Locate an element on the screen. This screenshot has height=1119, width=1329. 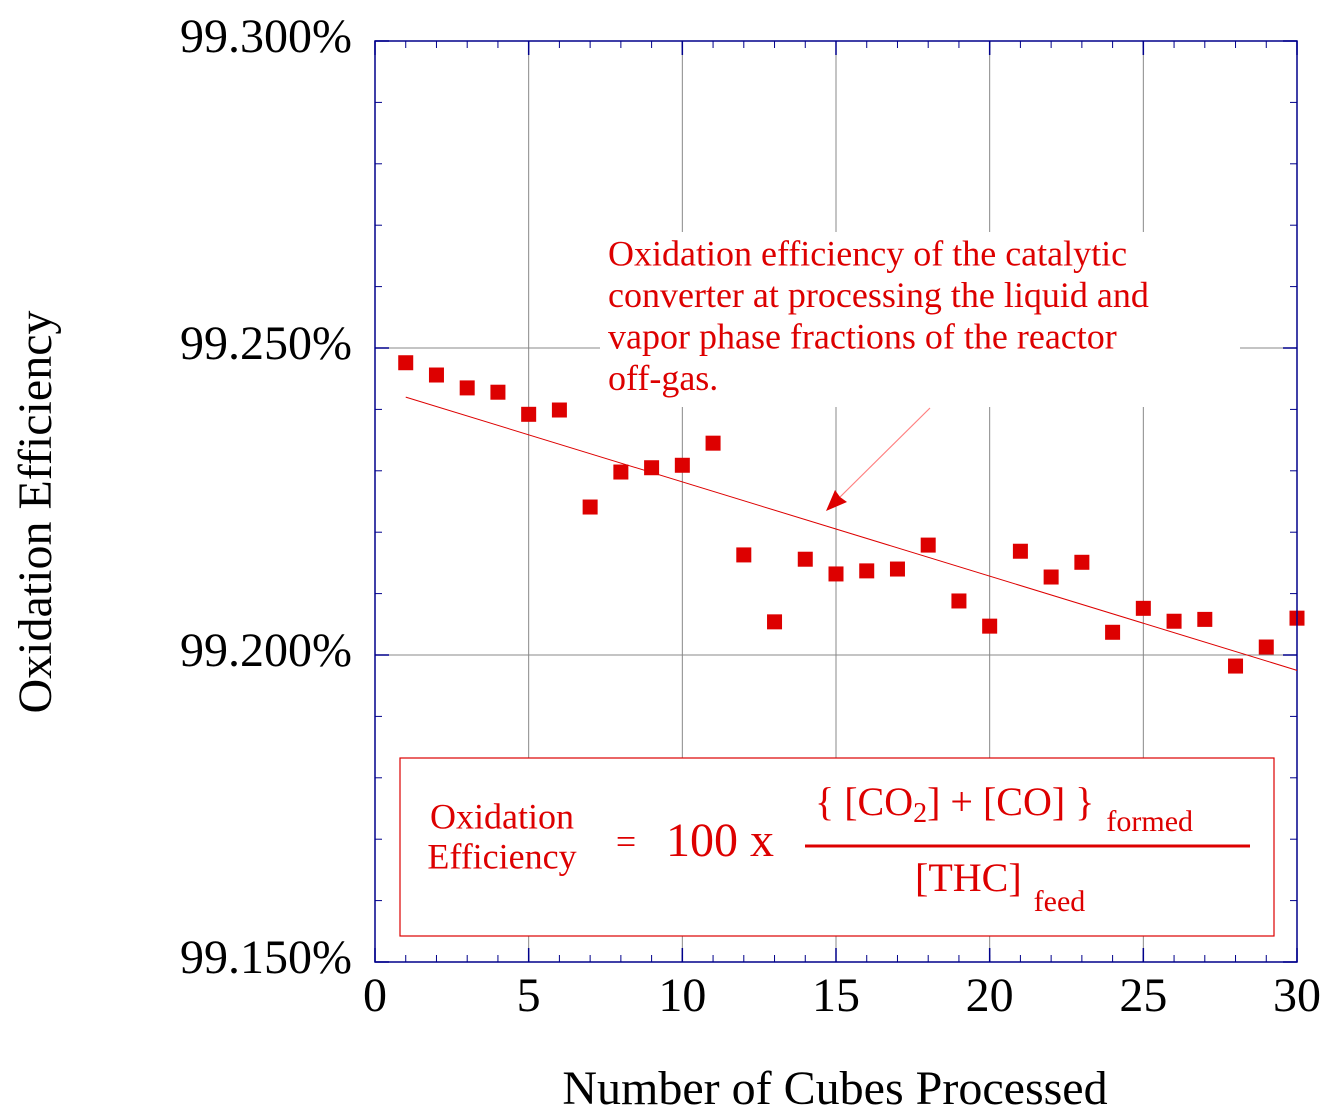
formula-factor: 100 x is located at coordinates (720, 840).